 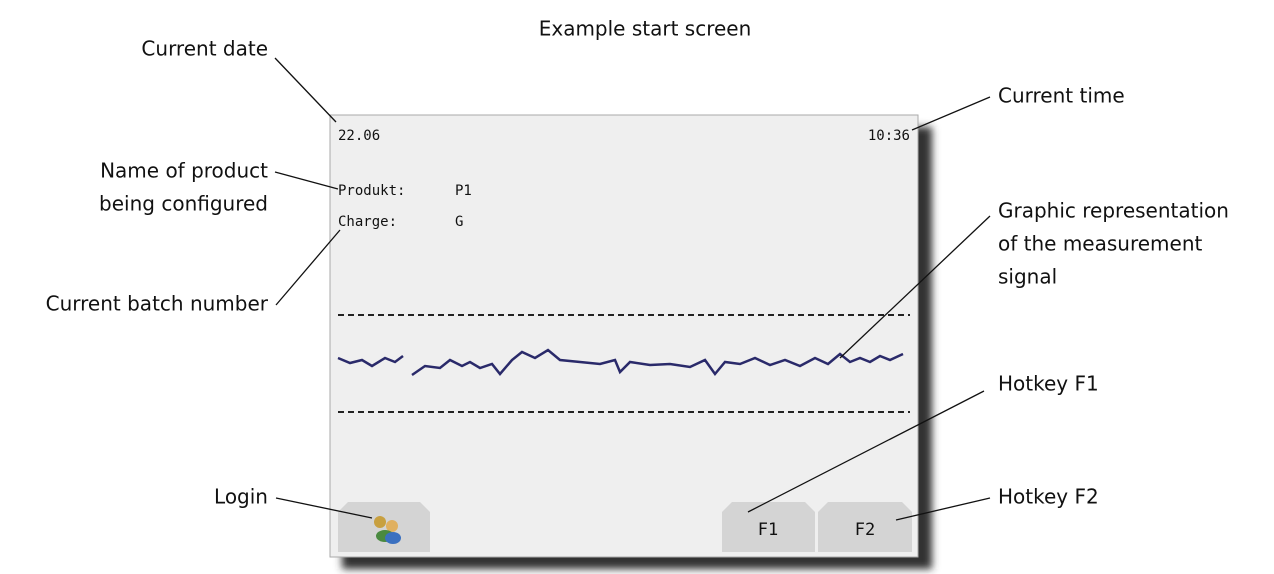 What do you see at coordinates (157, 304) in the screenshot?
I see `annotation: Current batch number` at bounding box center [157, 304].